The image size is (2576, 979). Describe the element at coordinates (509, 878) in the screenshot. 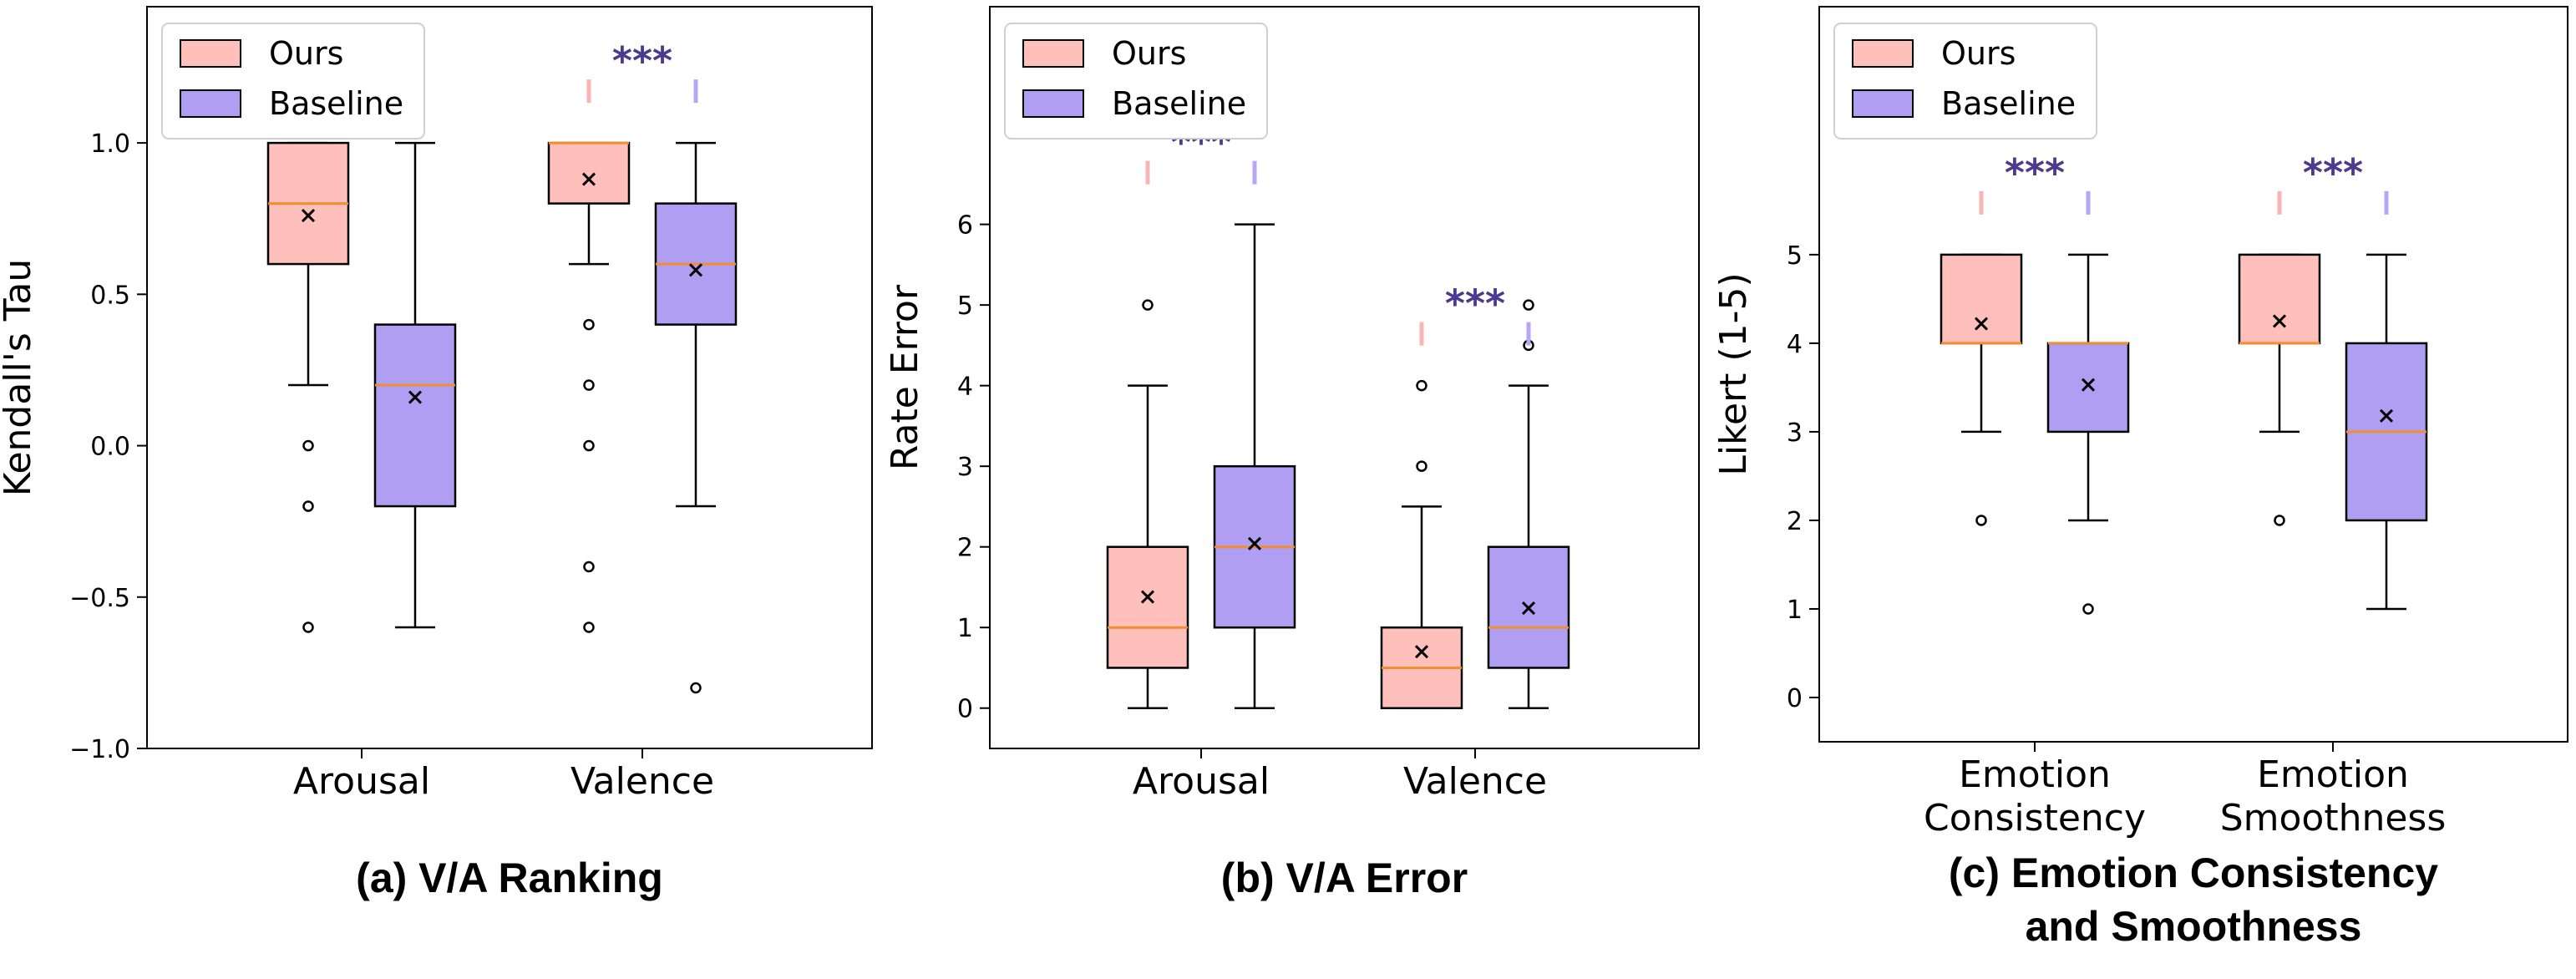

I see `subfigure-caption: (a) V/A Ranking` at that location.